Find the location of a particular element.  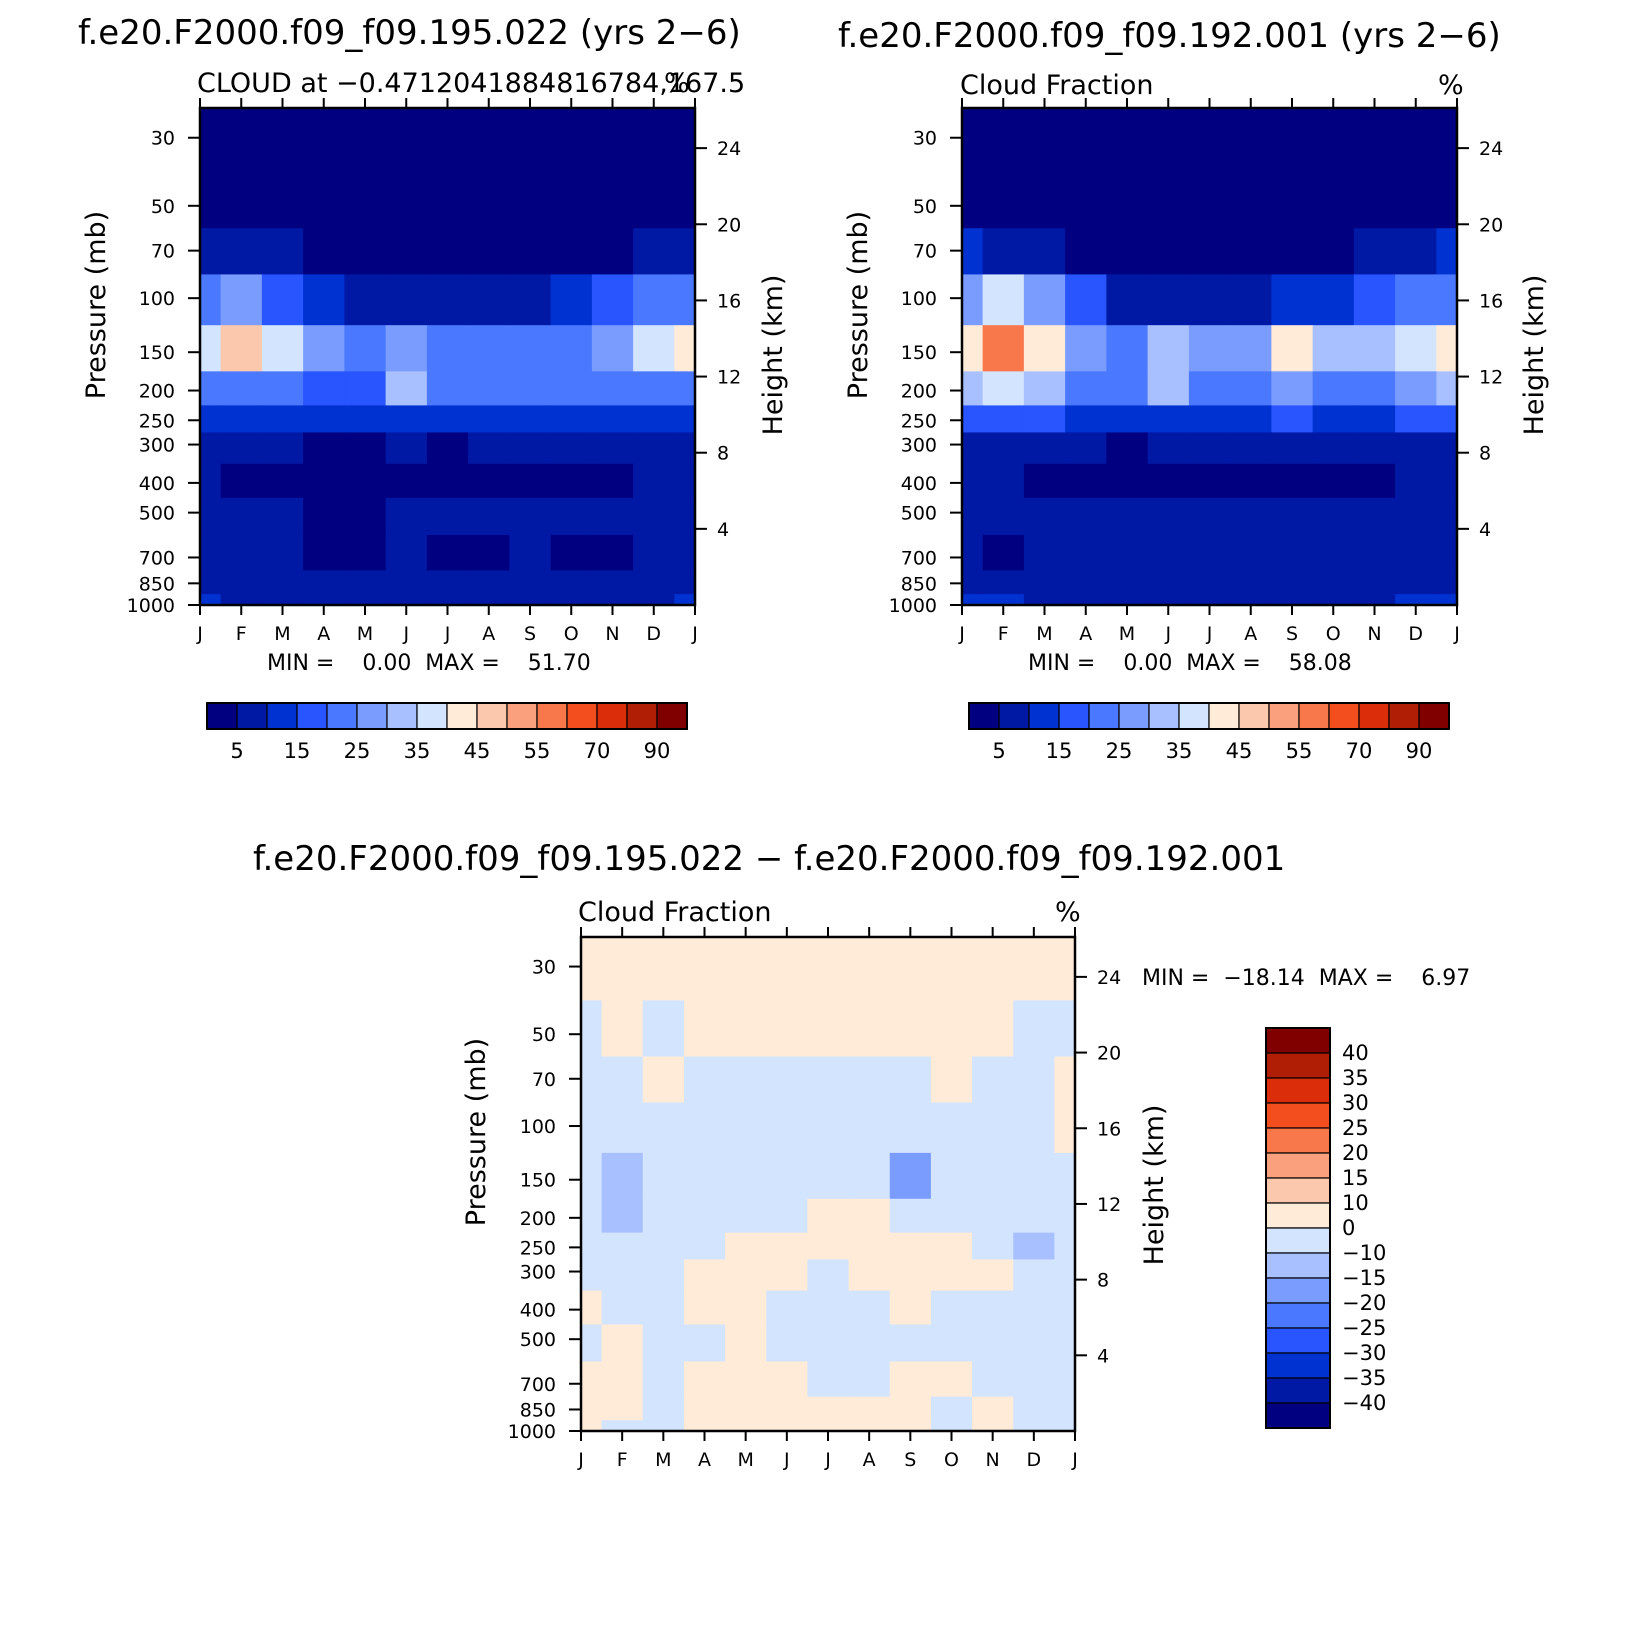

y2-tick-label: 4 is located at coordinates (723, 530).